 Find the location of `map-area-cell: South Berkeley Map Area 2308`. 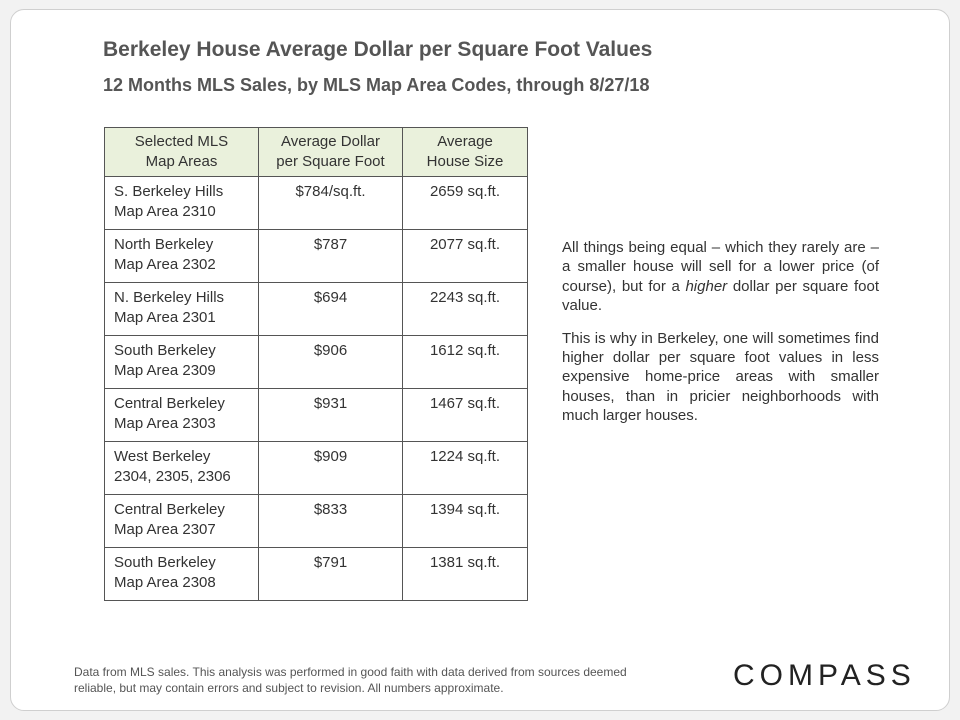

map-area-cell: South Berkeley Map Area 2308 is located at coordinates (181, 574).